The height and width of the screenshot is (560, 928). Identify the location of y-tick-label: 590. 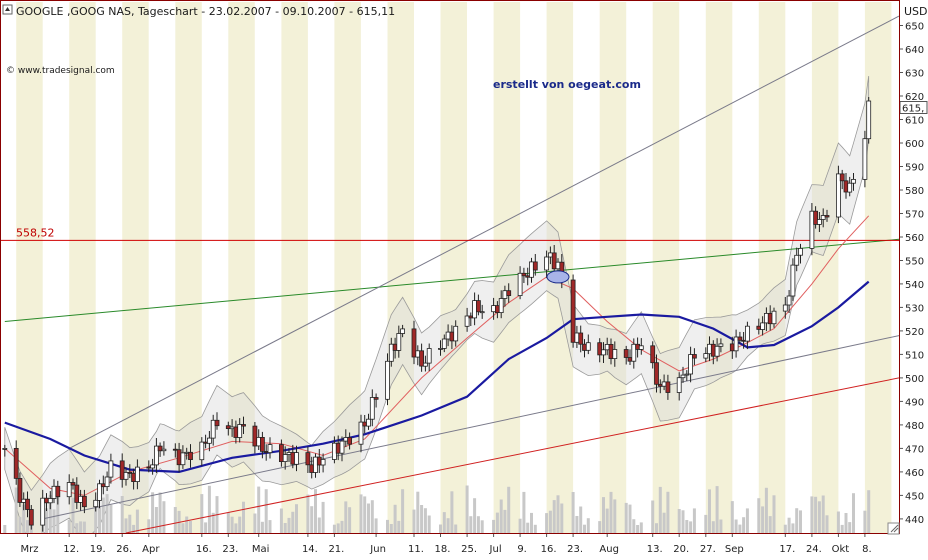
(914, 168).